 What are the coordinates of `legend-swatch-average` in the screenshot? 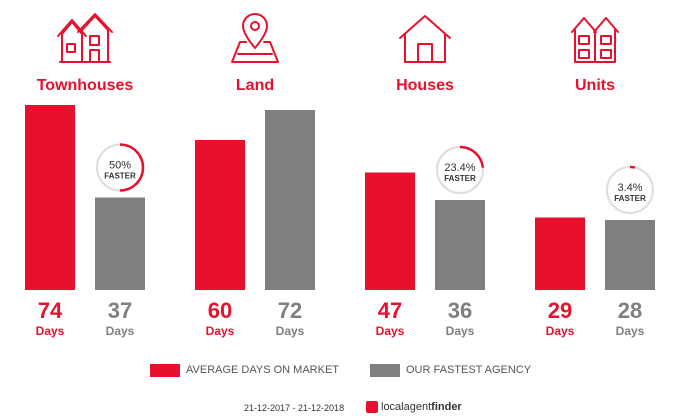 It's located at (165, 370).